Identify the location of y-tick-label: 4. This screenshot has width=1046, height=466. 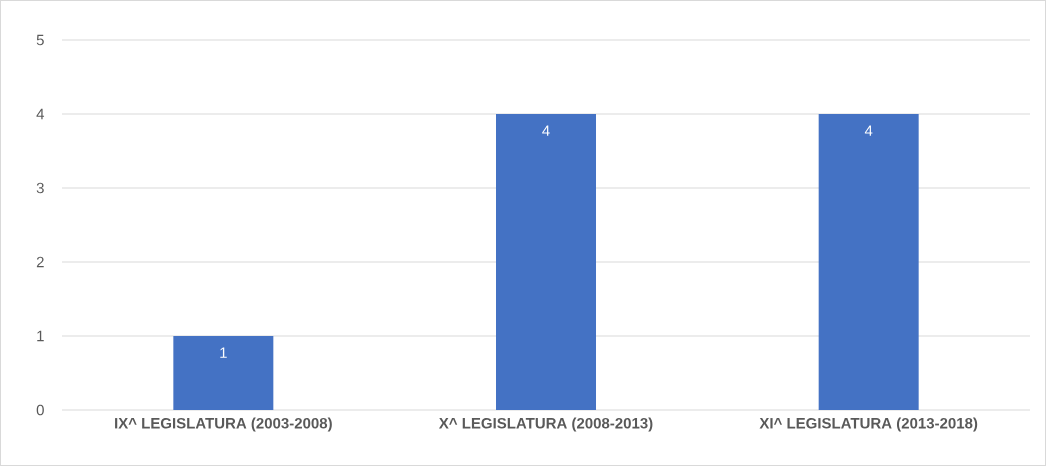
(40, 114).